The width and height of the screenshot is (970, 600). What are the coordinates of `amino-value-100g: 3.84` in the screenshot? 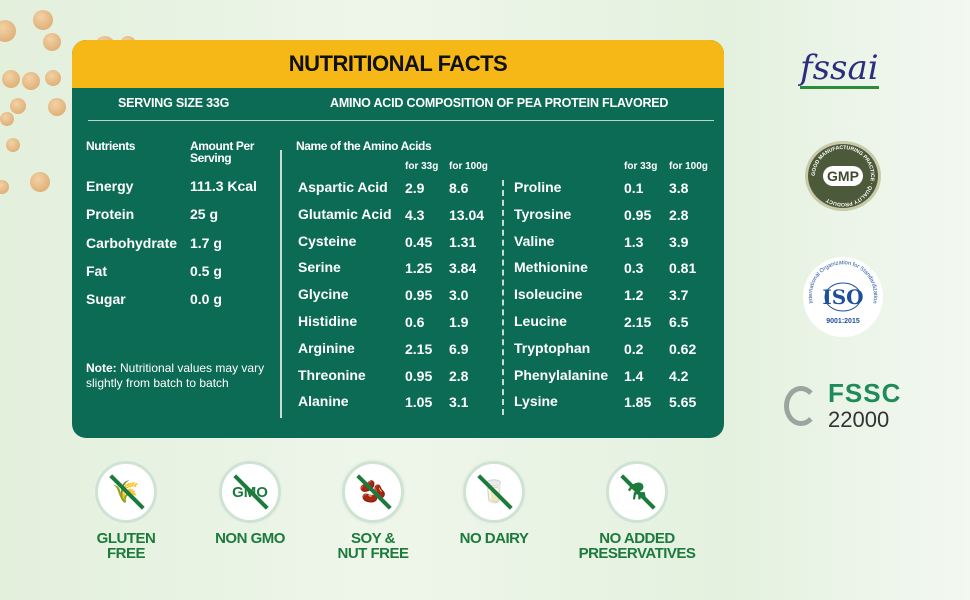 It's located at (463, 268).